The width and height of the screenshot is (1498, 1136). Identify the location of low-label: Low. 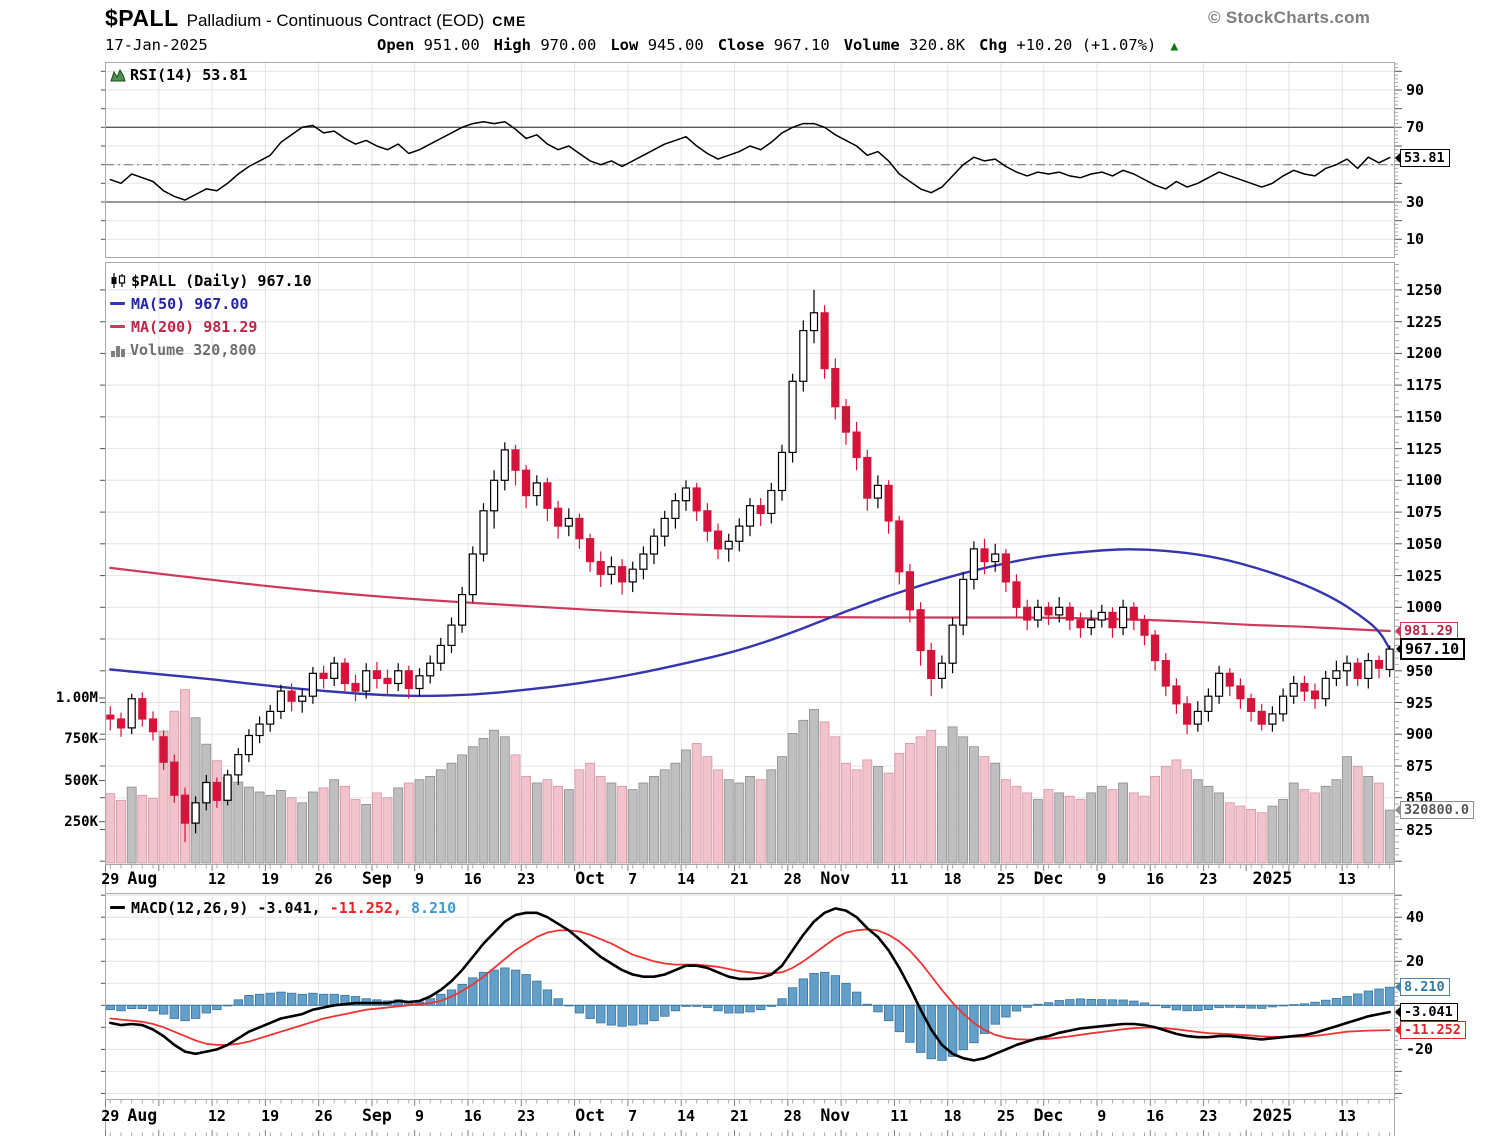
(624, 45).